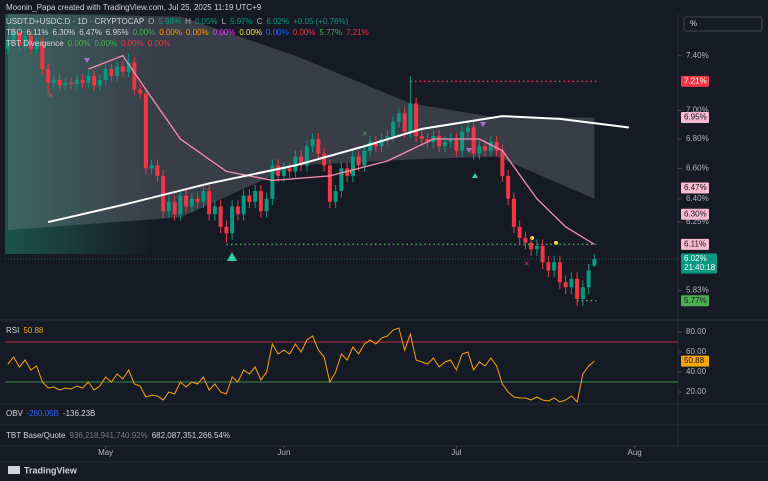 The image size is (768, 481). I want to click on price-label-text: 6.30%, so click(695, 213).